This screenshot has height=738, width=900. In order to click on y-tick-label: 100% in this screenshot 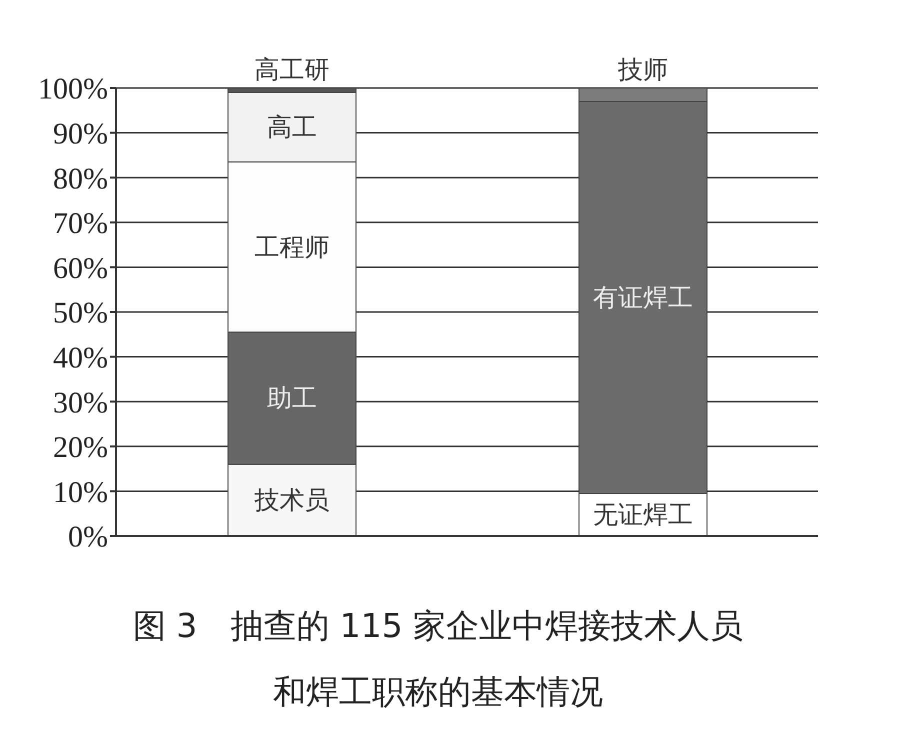, I will do `click(73, 89)`.